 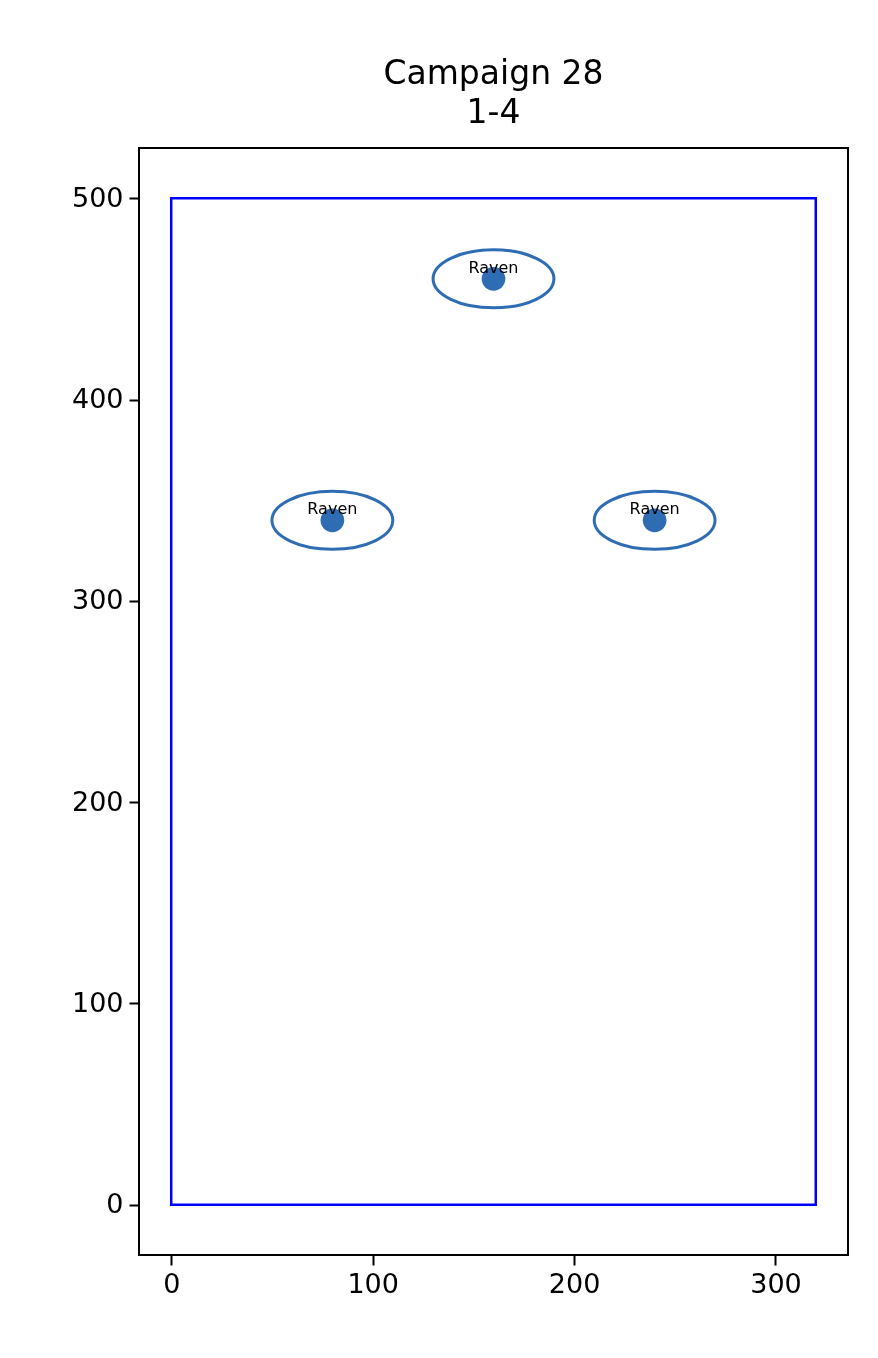 What do you see at coordinates (493, 72) in the screenshot?
I see `chart-title: Campaign 28` at bounding box center [493, 72].